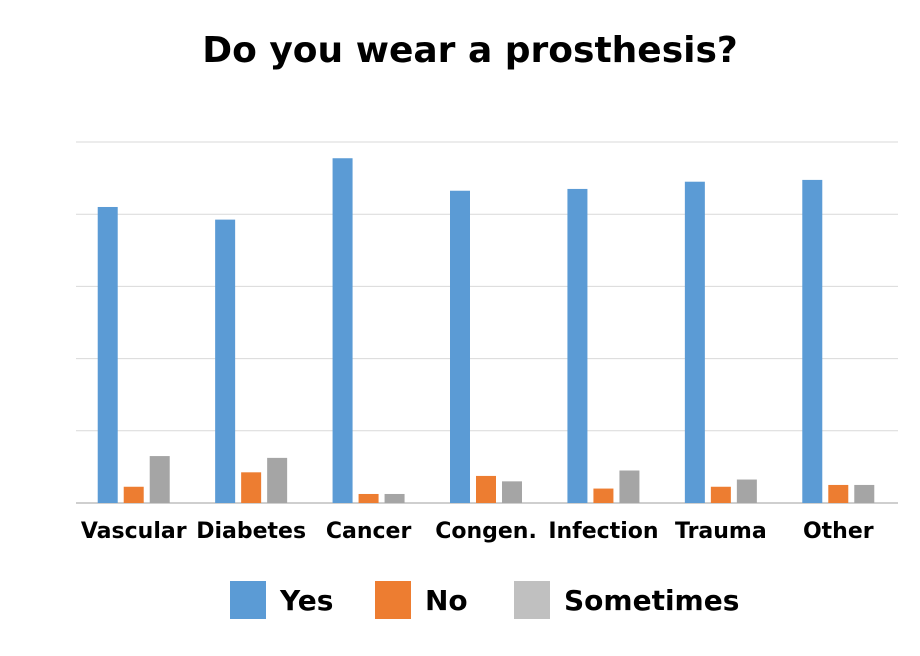  Describe the element at coordinates (446, 600) in the screenshot. I see `legend-label-no: No` at that location.